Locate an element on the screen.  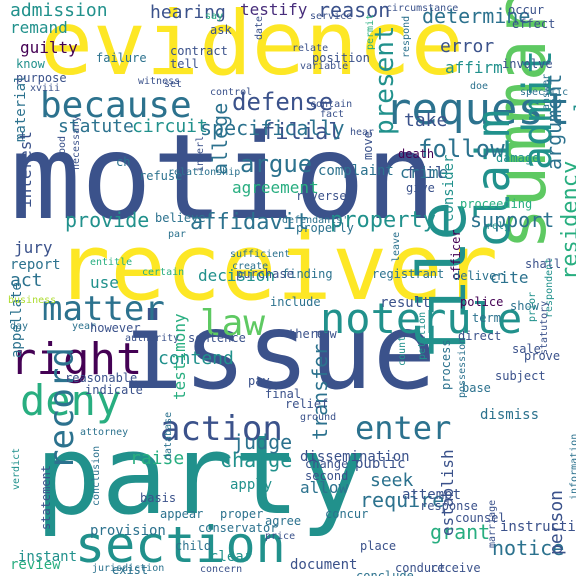
cloud-word: conclude is located at coordinates (385, 572).